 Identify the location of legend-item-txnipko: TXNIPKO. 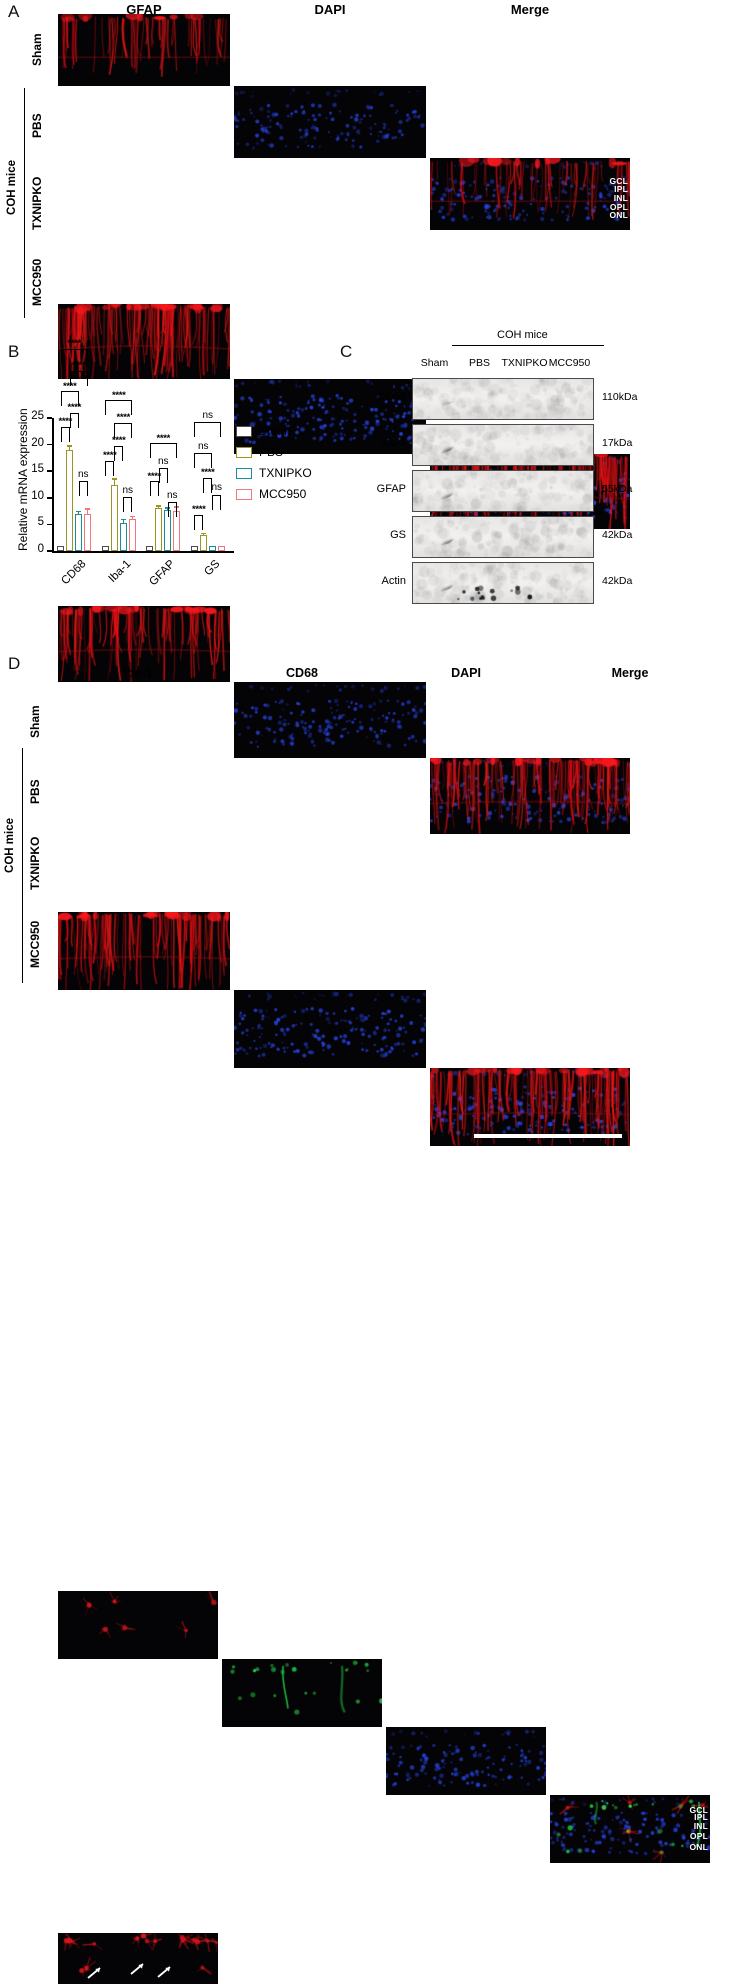
(274, 473).